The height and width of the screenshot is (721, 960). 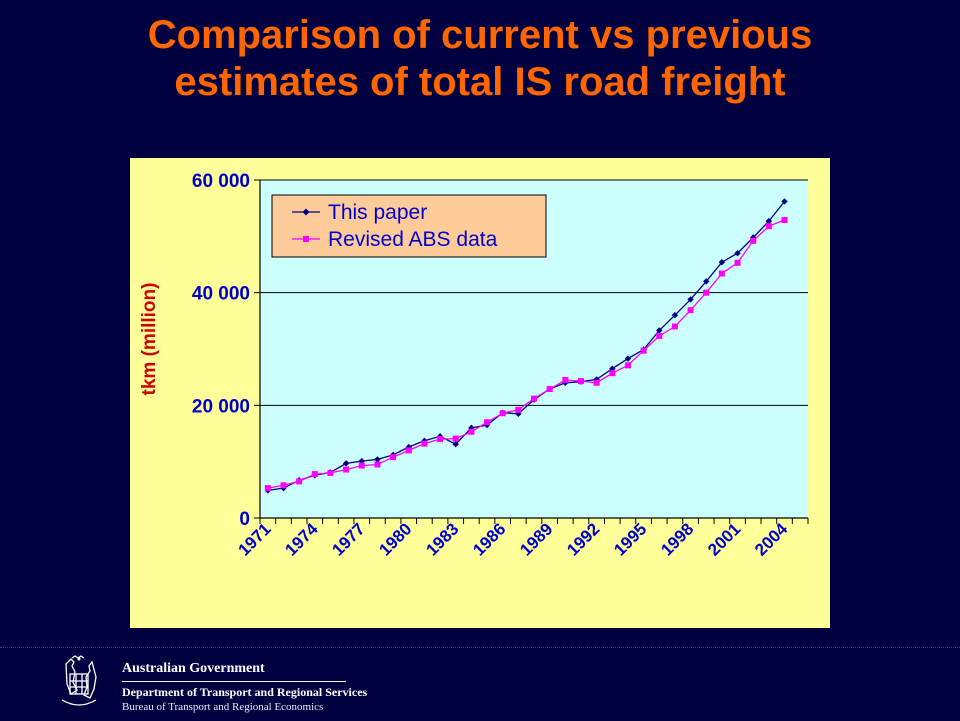 What do you see at coordinates (234, 681) in the screenshot?
I see `org-divider` at bounding box center [234, 681].